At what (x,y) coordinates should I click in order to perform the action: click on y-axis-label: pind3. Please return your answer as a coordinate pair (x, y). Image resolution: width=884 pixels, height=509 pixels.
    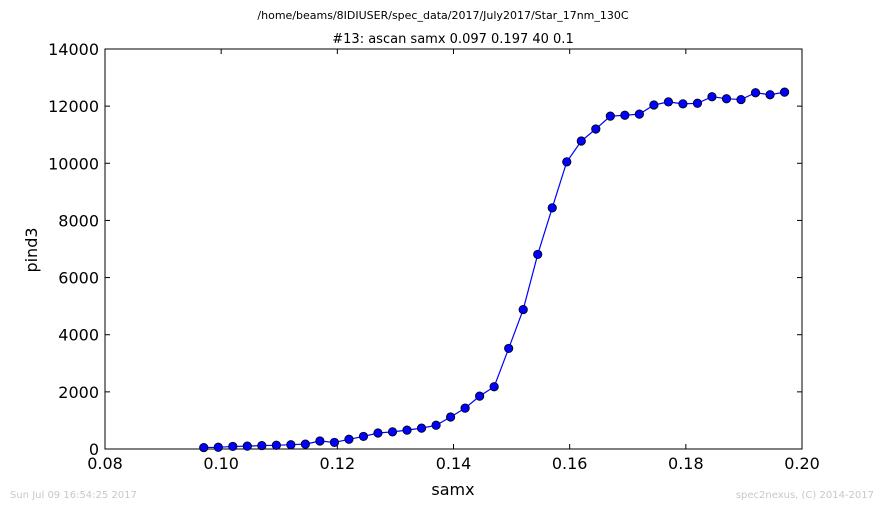
    Looking at the image, I should click on (31, 249).